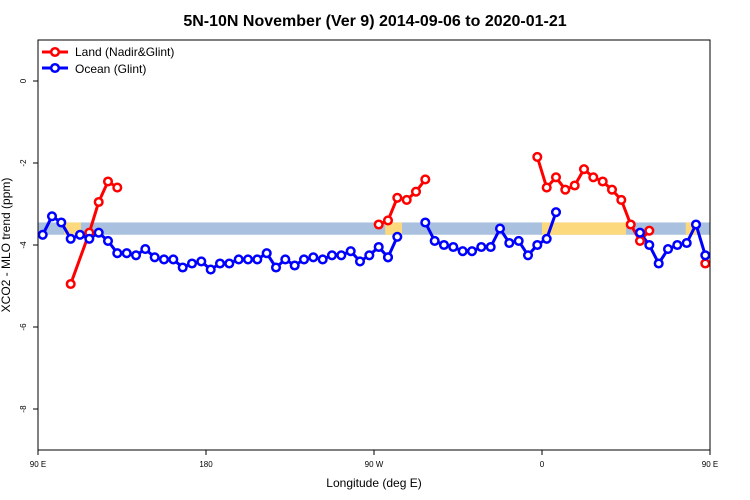 This screenshot has width=750, height=500. Describe the element at coordinates (373, 483) in the screenshot. I see `x-axis-label: Longitude (deg E)` at that location.